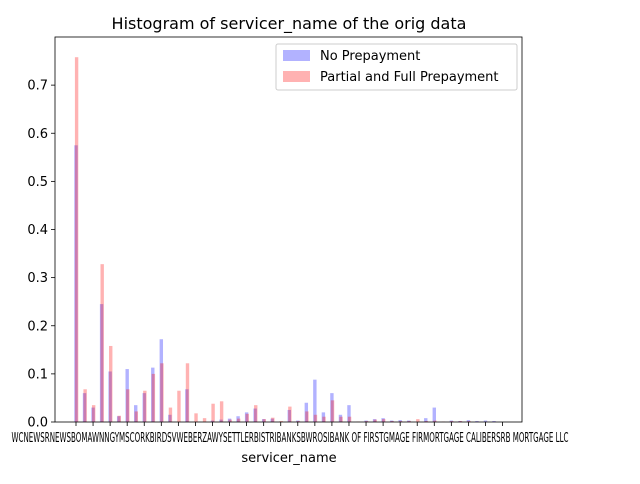 This screenshot has width=640, height=484. What do you see at coordinates (37, 182) in the screenshot?
I see `y-tick-label: 0.5` at bounding box center [37, 182].